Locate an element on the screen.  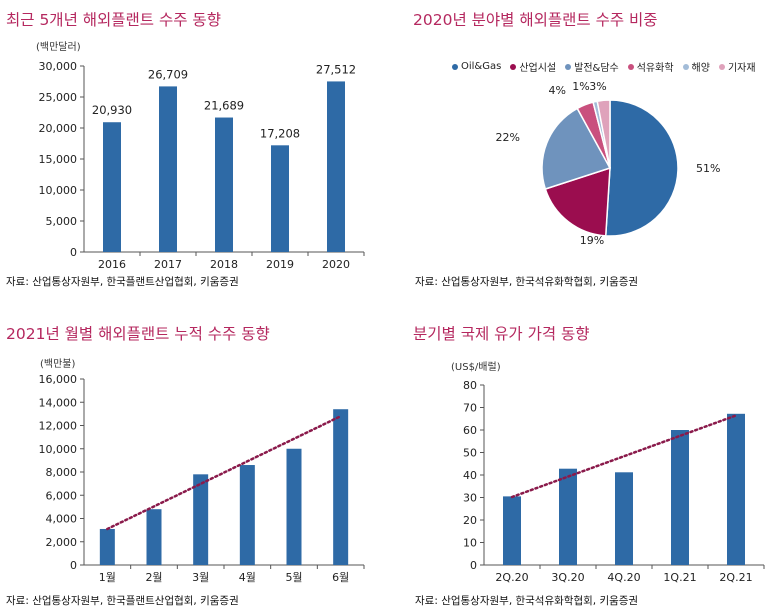
chart1-data-label: 26,709 is located at coordinates (168, 74).